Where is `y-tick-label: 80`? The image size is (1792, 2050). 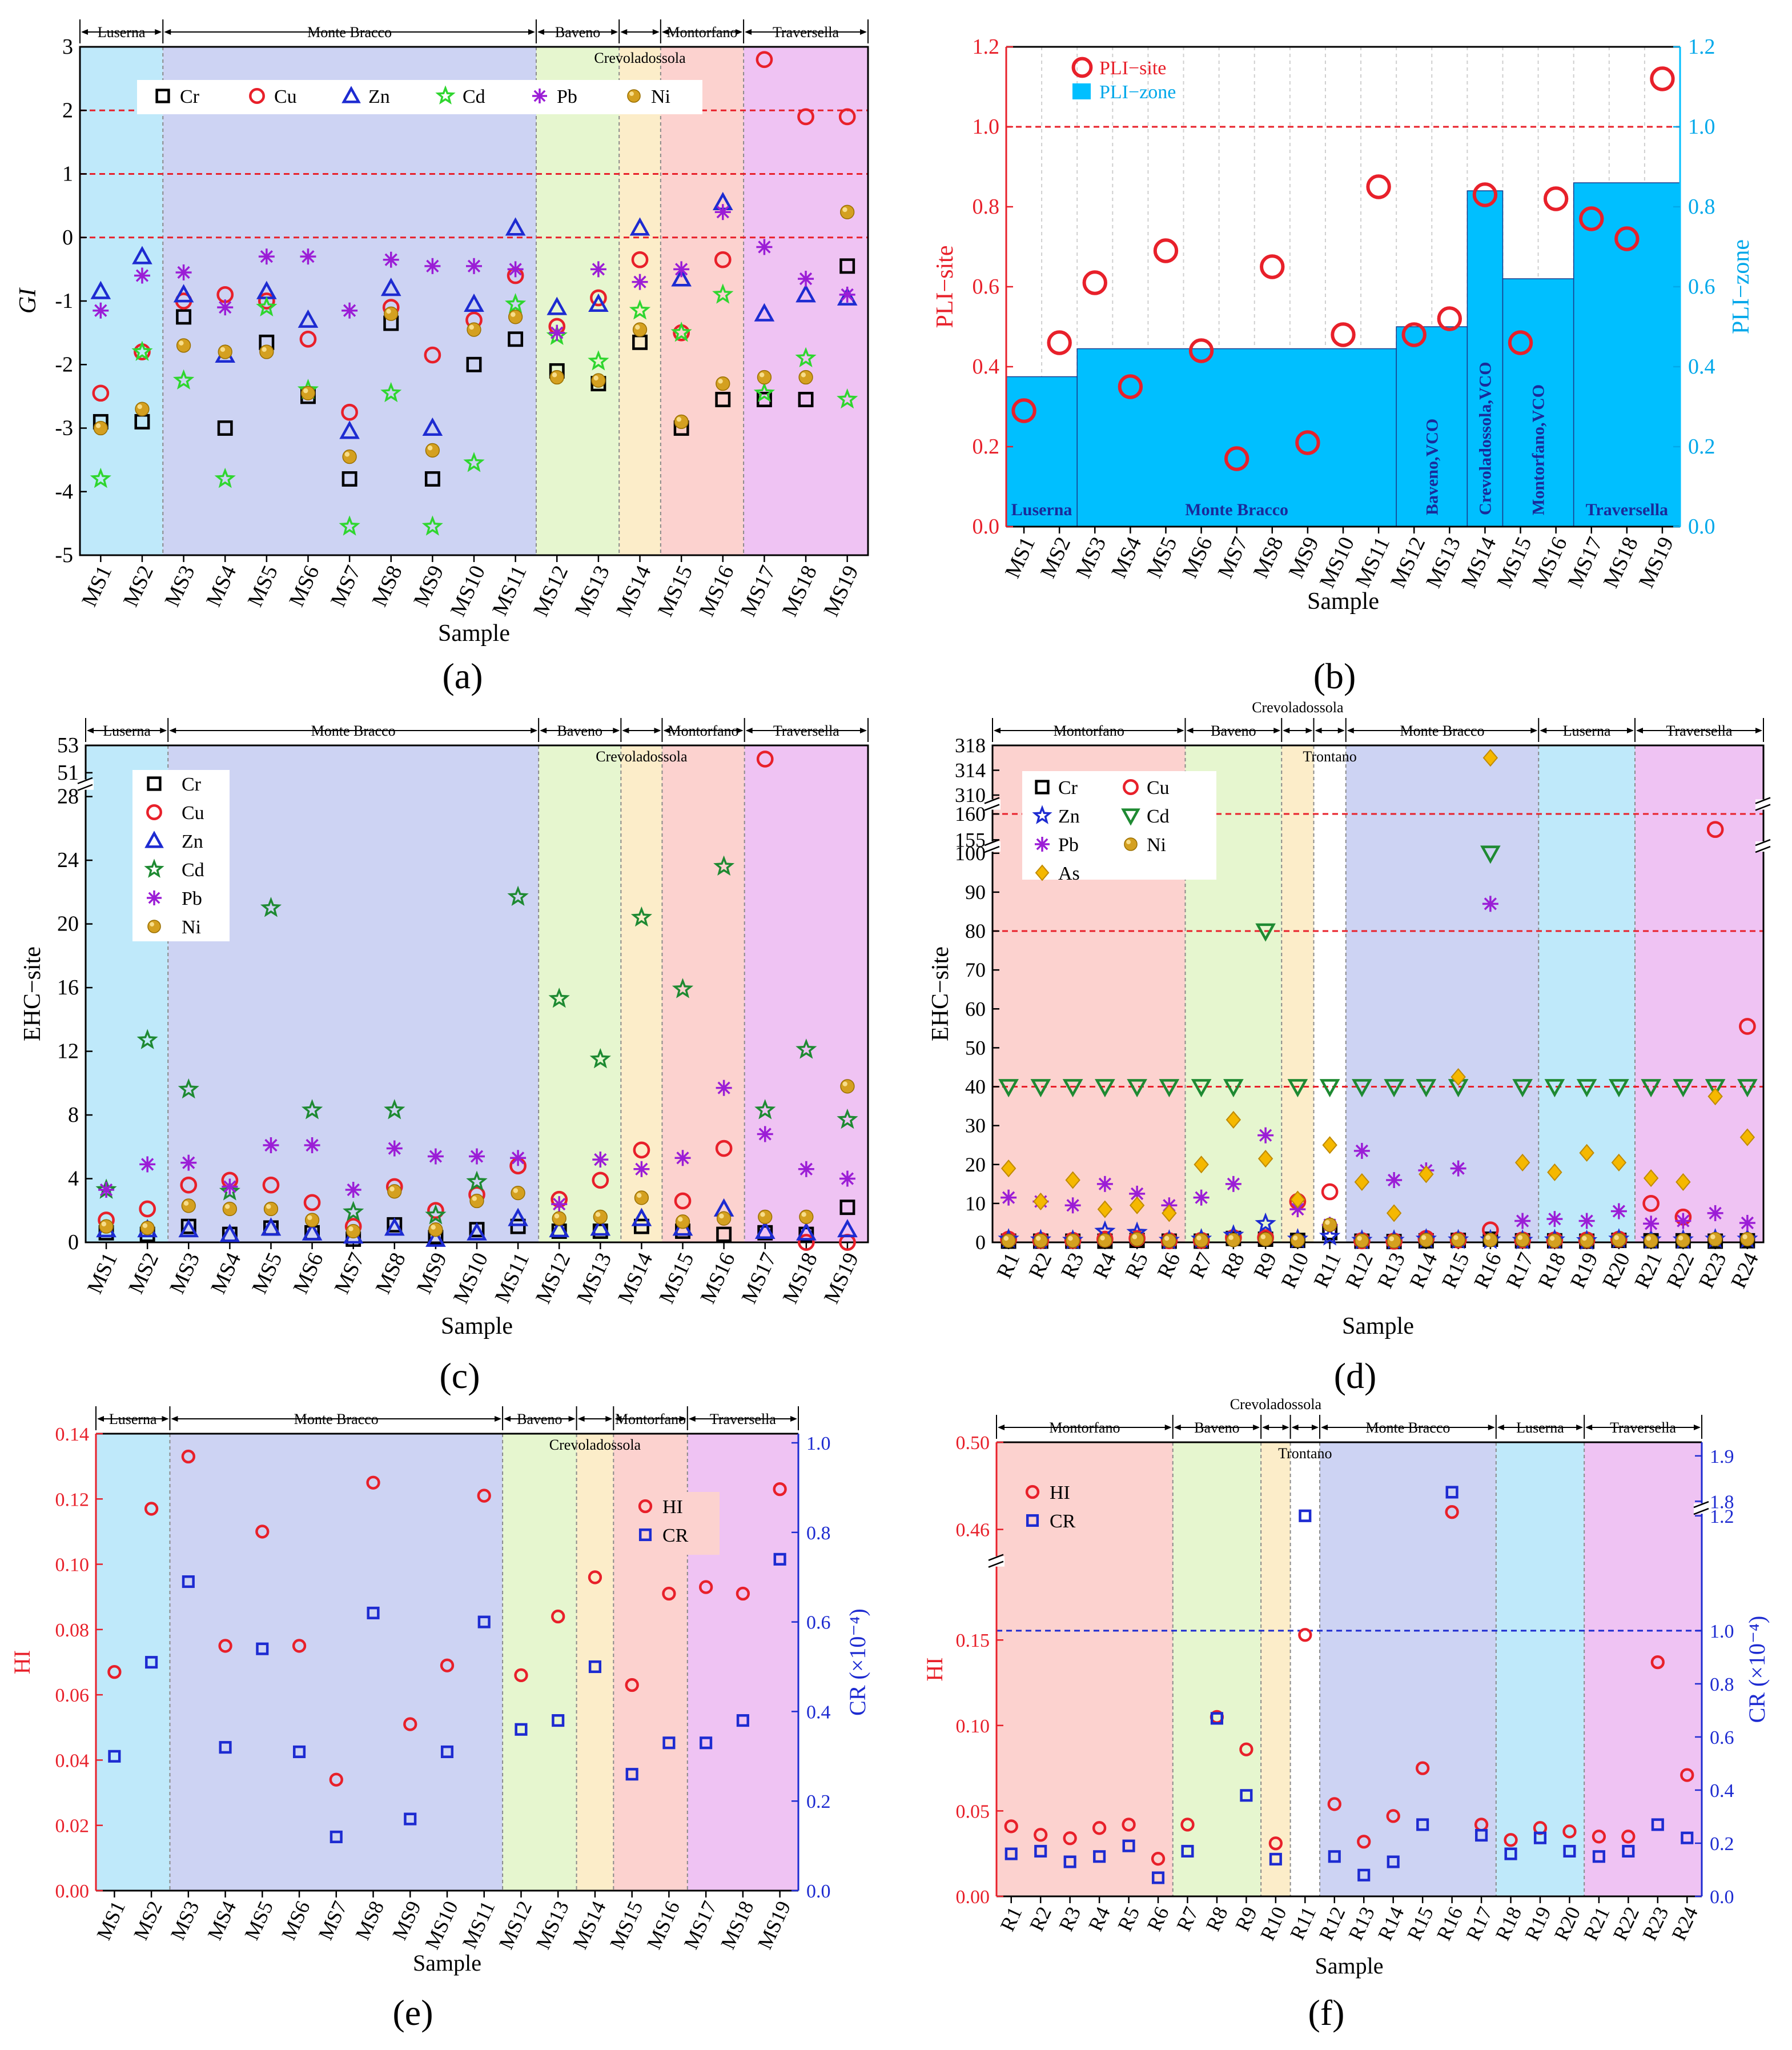 y-tick-label: 80 is located at coordinates (975, 931).